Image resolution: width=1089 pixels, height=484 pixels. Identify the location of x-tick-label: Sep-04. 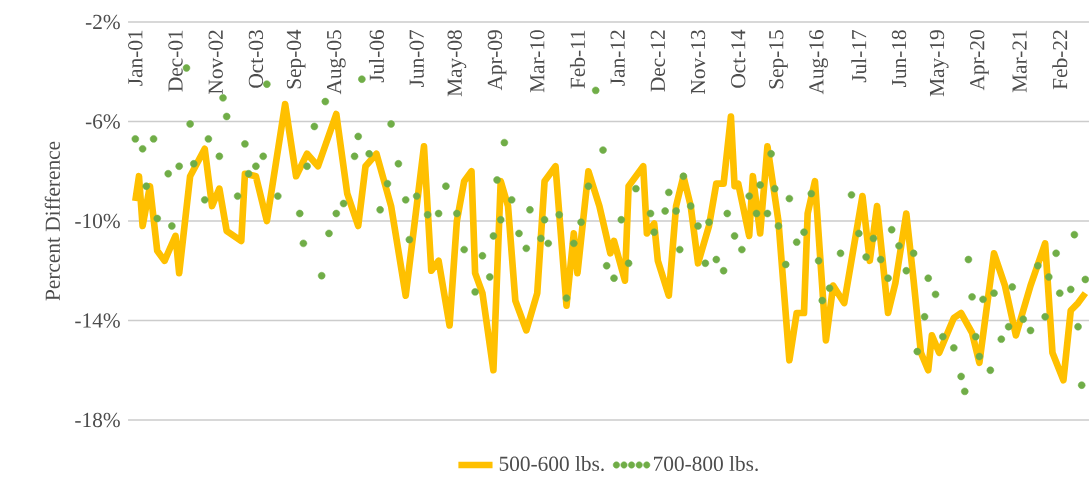
(296, 59).